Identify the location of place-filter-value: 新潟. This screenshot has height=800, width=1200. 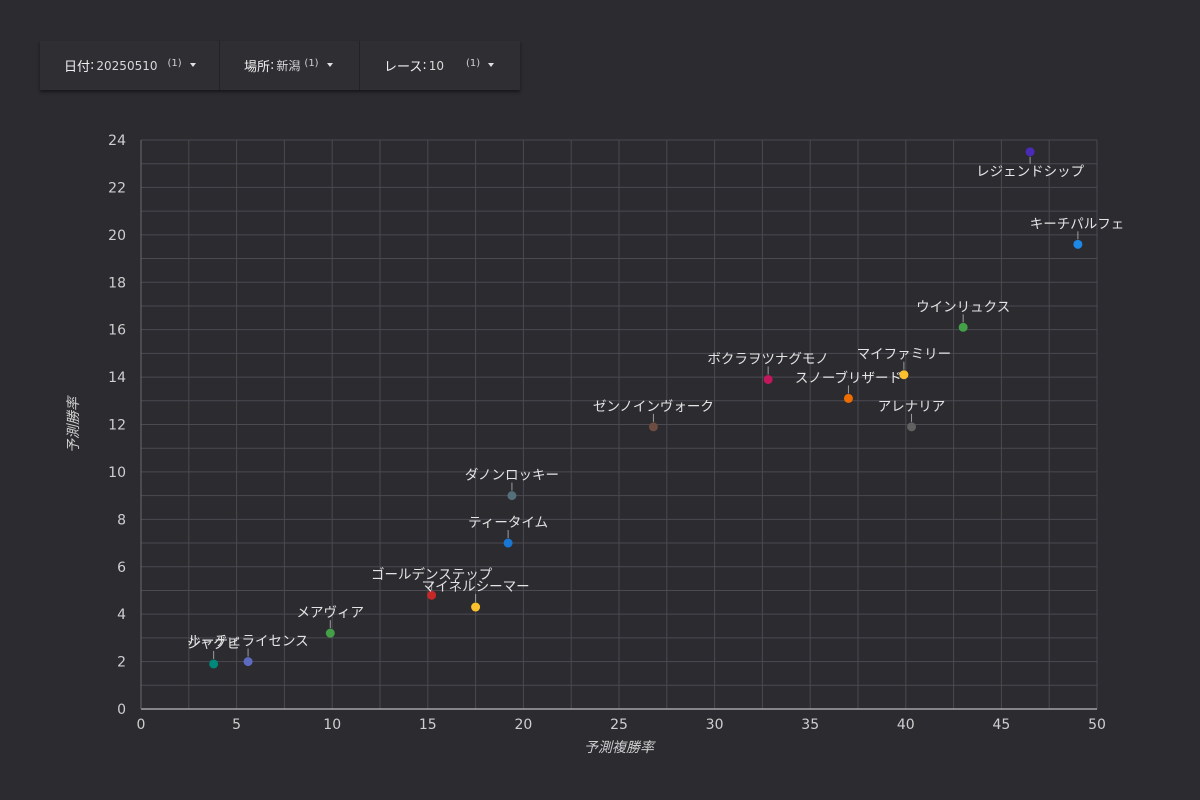
(288, 66).